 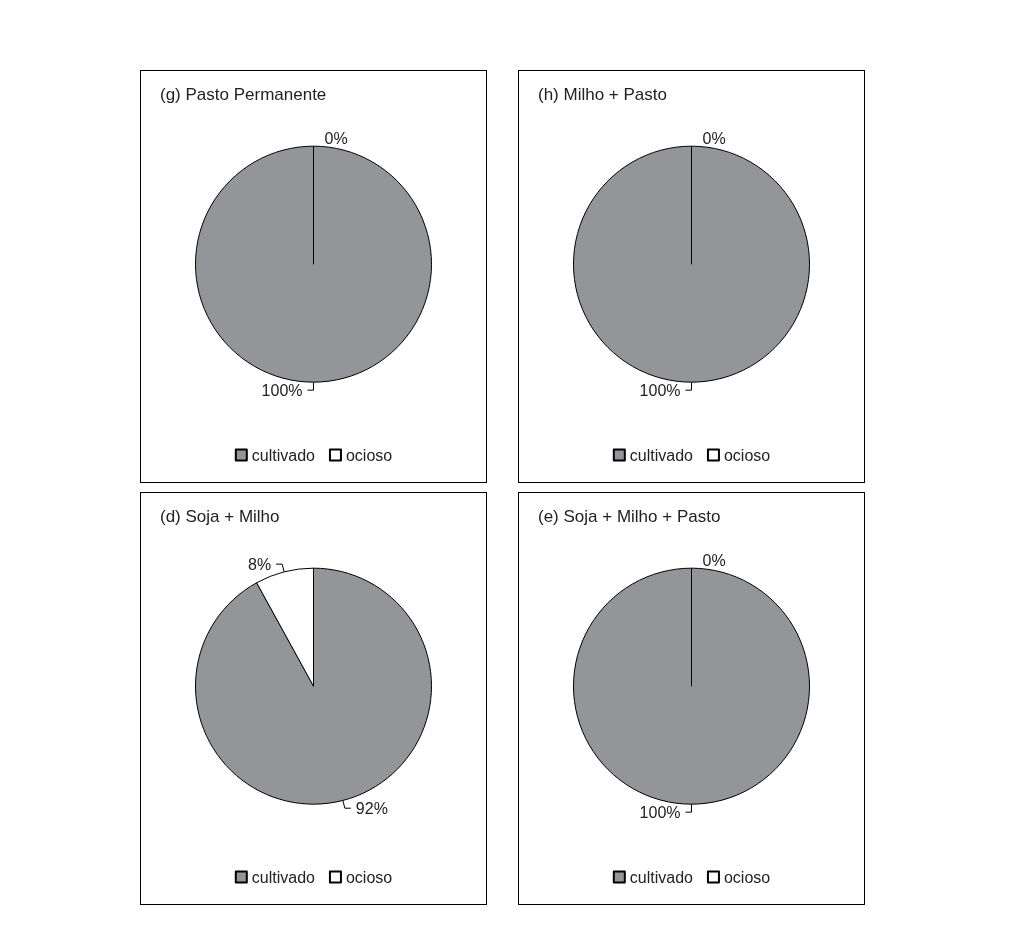 What do you see at coordinates (243, 94) in the screenshot?
I see `chart-title: (g) Pasto Permanente` at bounding box center [243, 94].